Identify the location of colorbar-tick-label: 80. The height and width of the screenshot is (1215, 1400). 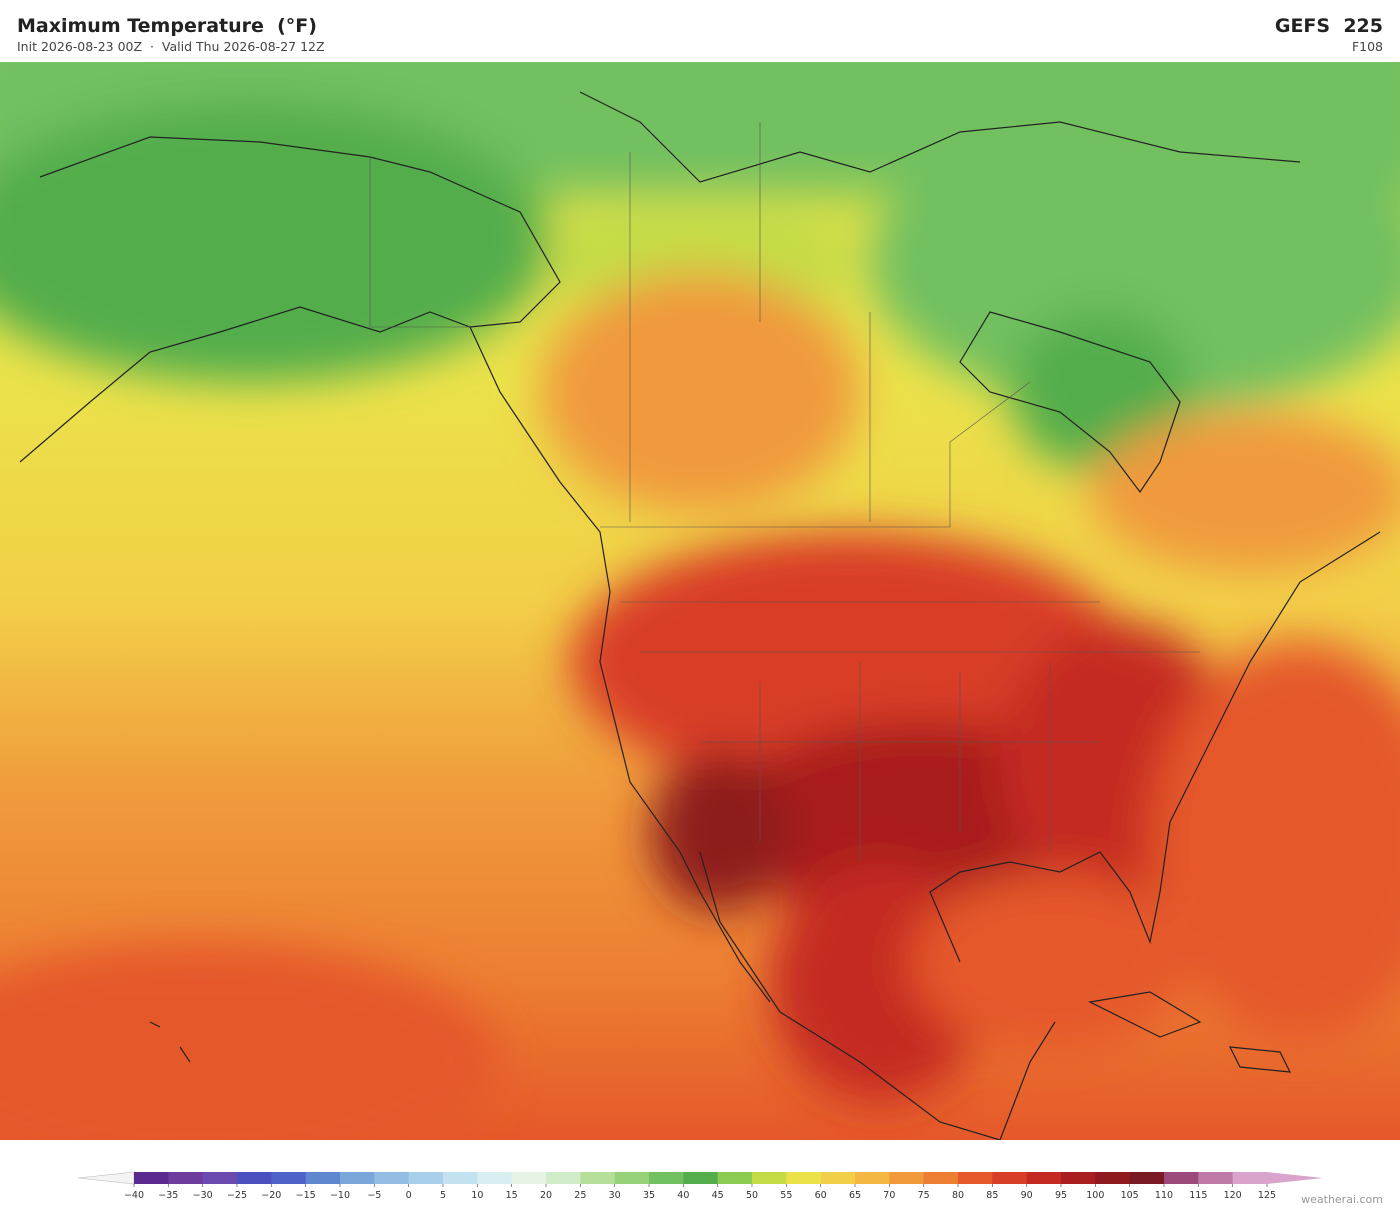
(958, 1195).